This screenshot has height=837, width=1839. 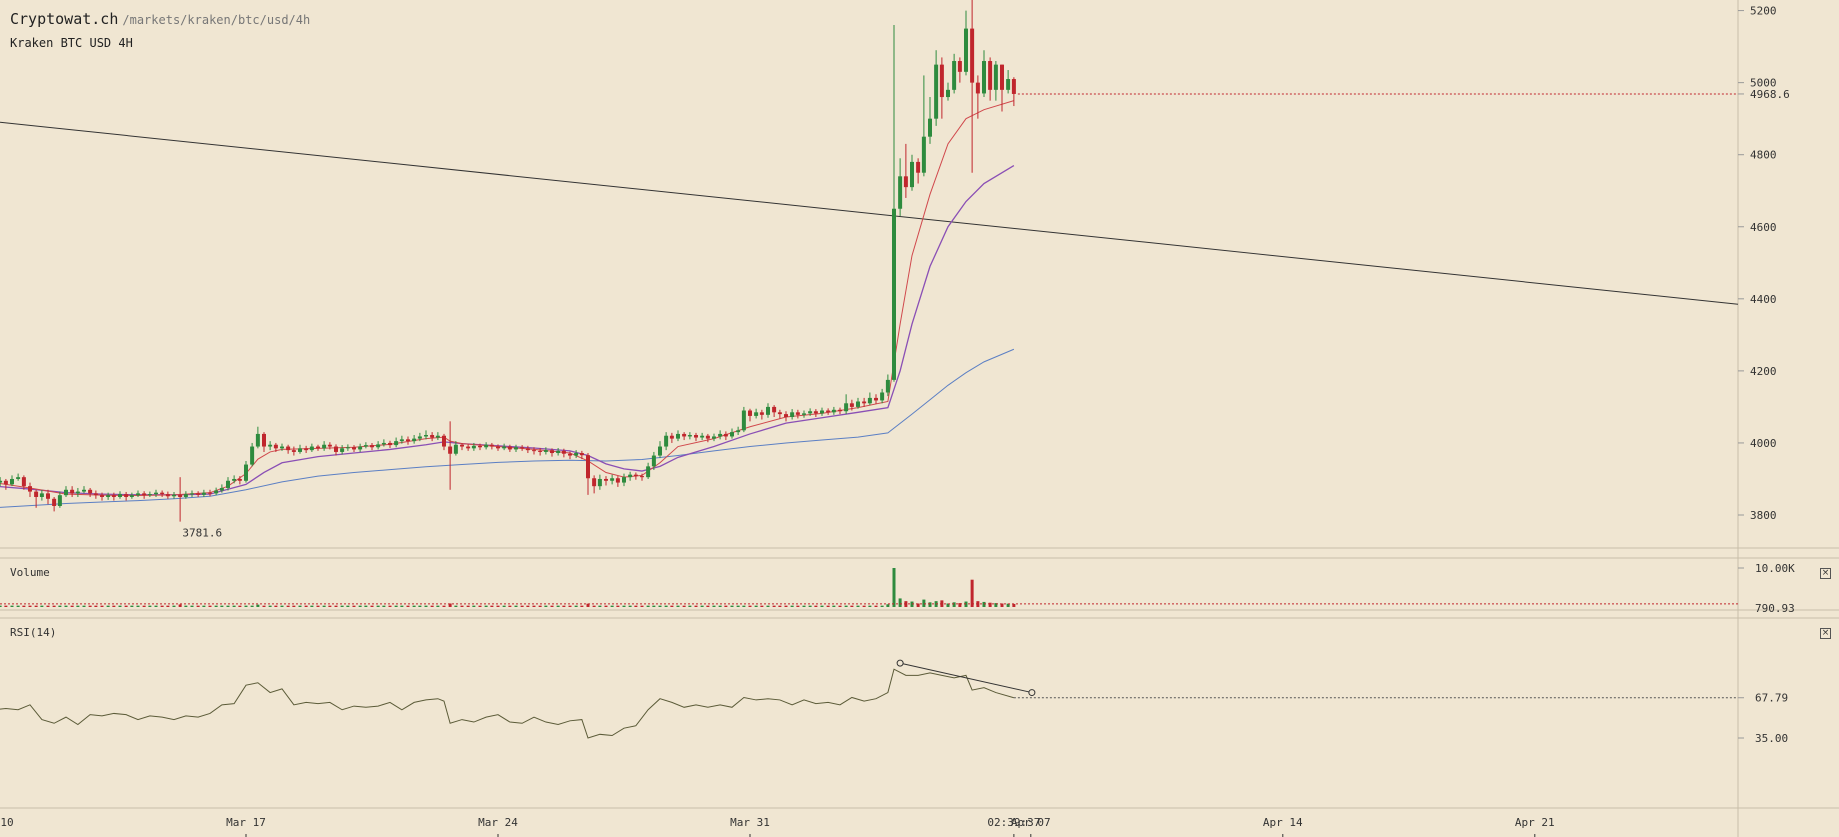 What do you see at coordinates (216, 20) in the screenshot?
I see `market-path: /markets/kraken/btc/usd/4h` at bounding box center [216, 20].